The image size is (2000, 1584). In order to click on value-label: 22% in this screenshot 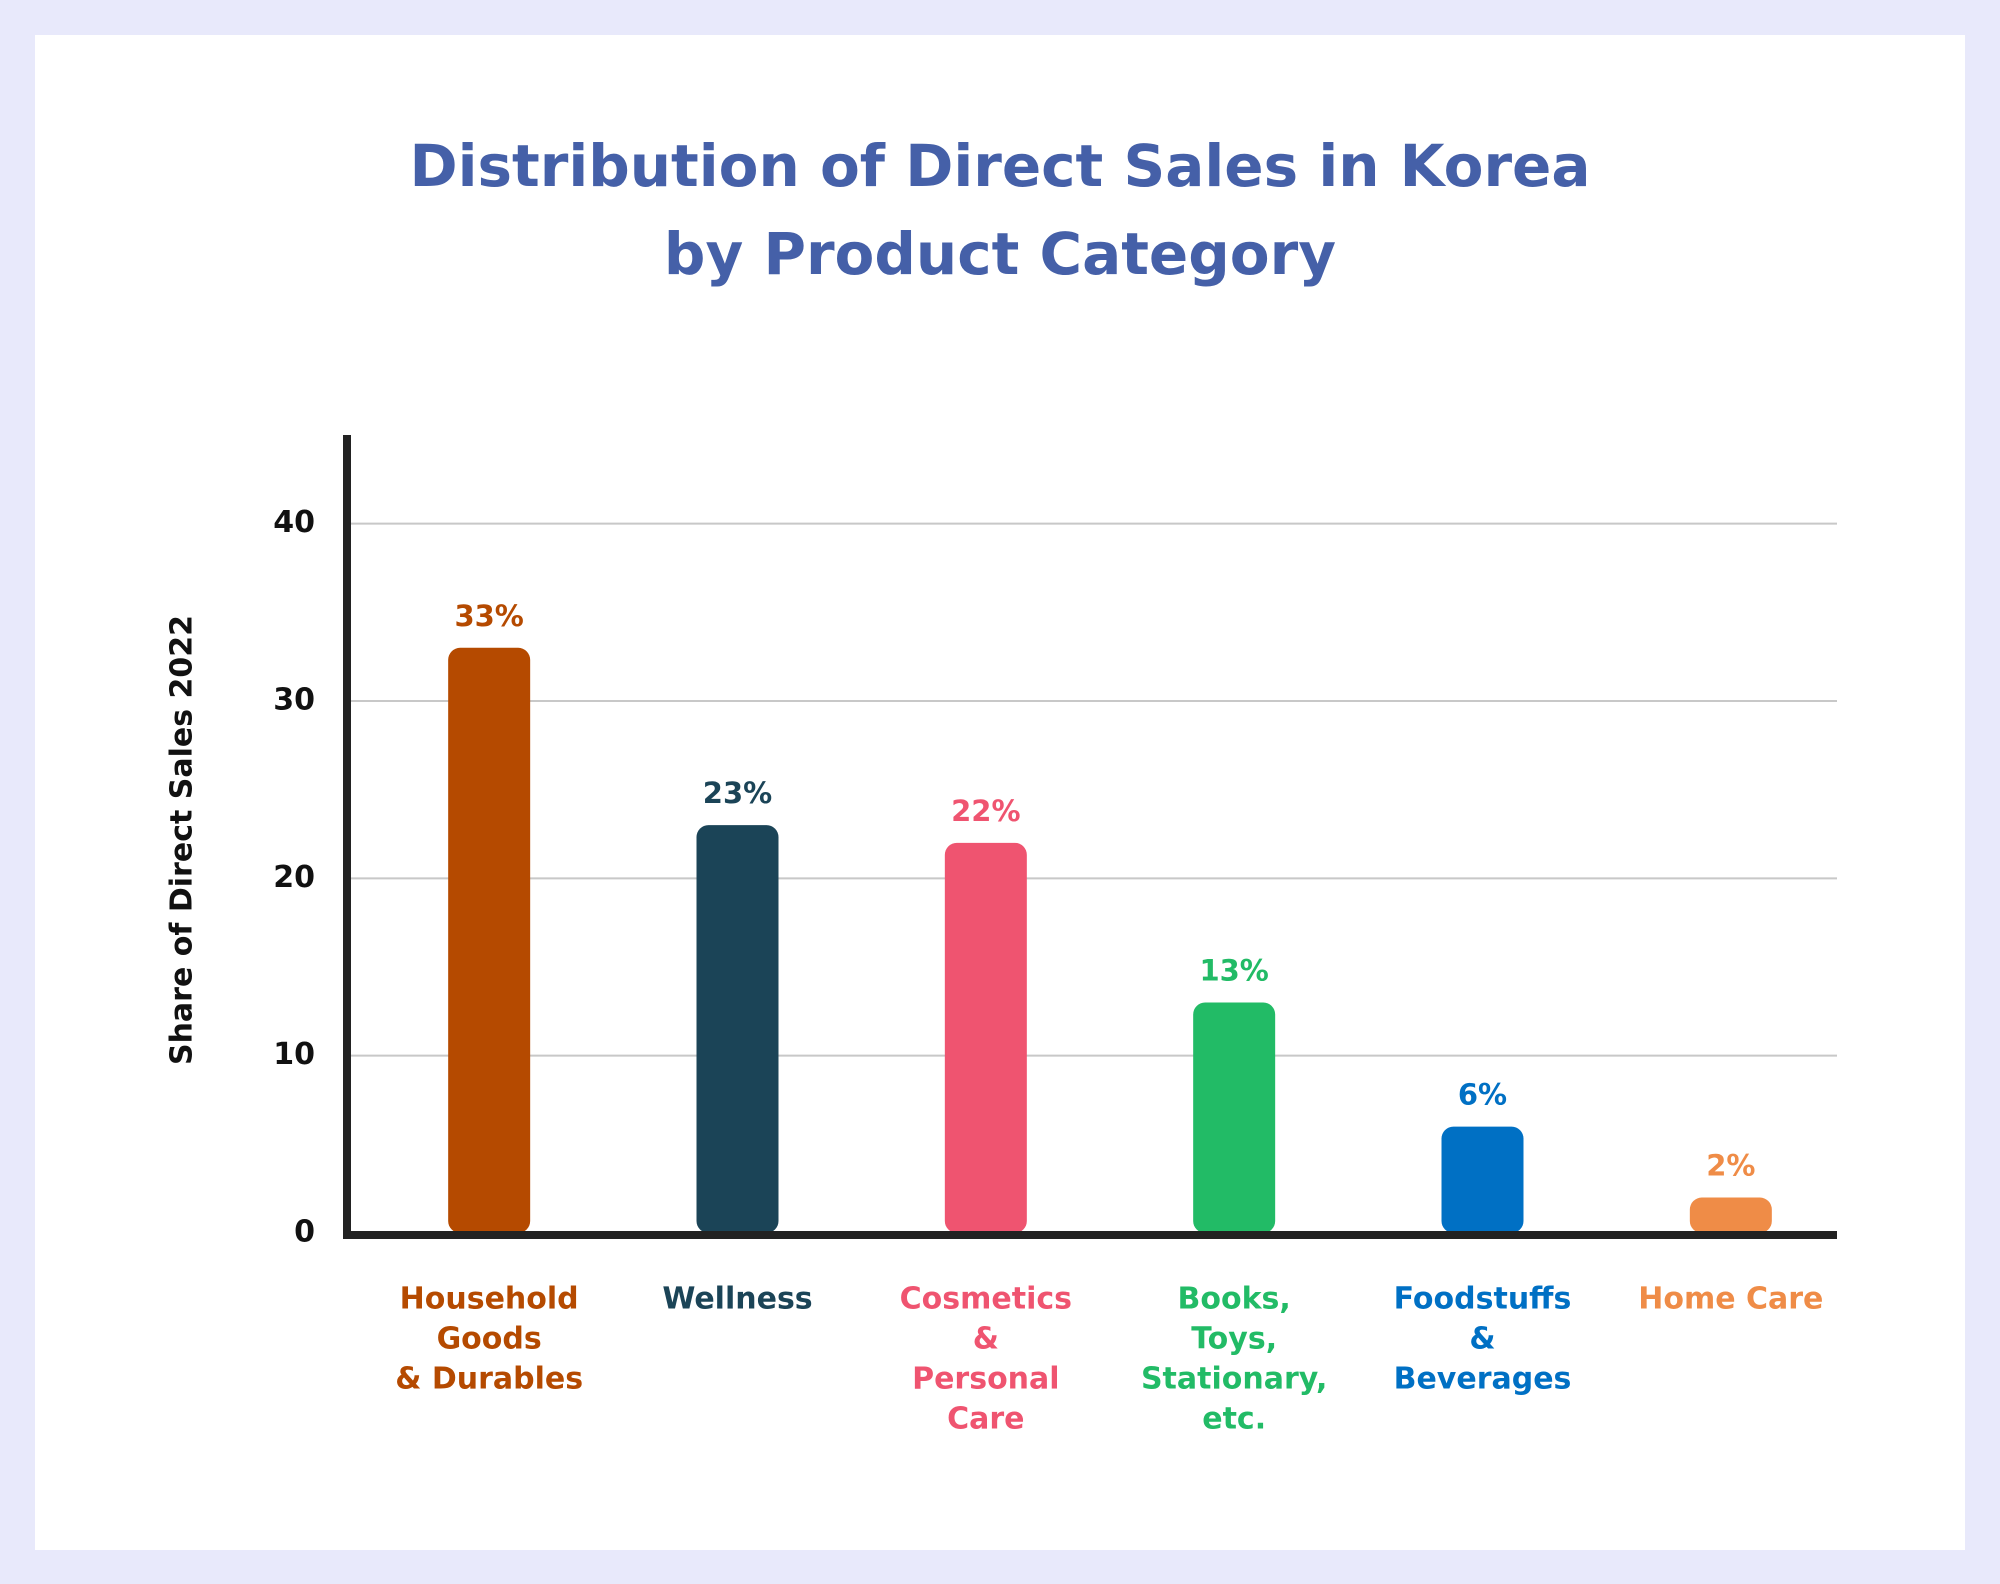, I will do `click(985, 811)`.